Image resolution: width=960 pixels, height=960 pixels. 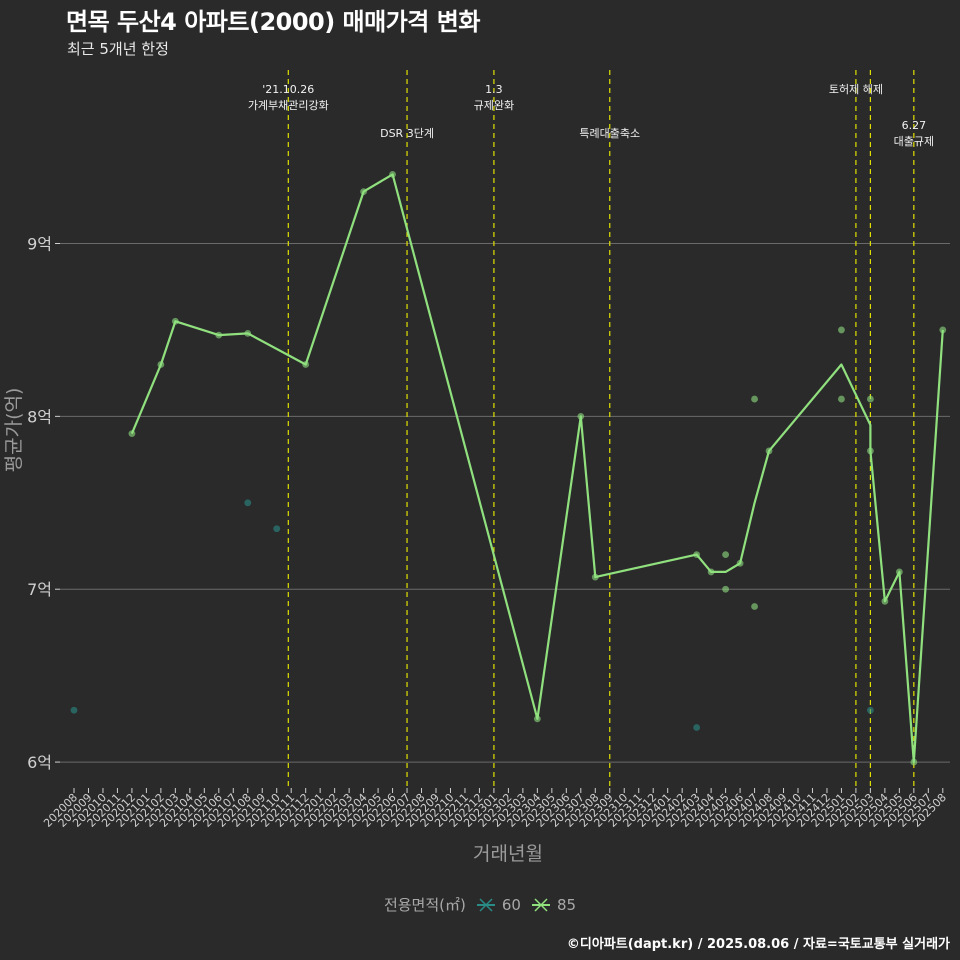 What do you see at coordinates (497, 905) in the screenshot?
I see `legend-item-60: 60` at bounding box center [497, 905].